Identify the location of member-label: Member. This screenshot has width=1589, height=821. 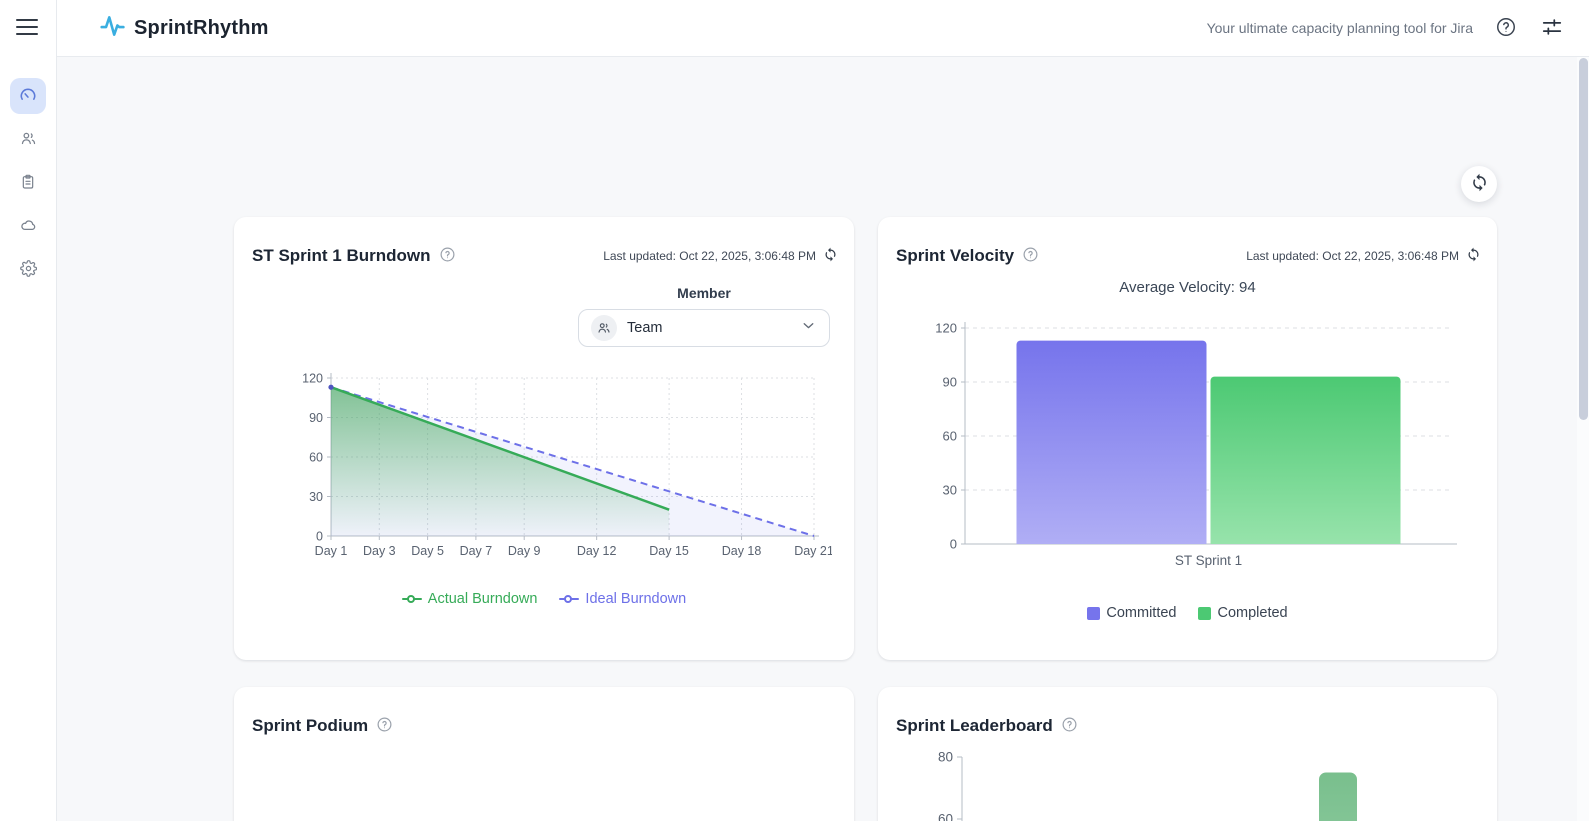
(704, 293).